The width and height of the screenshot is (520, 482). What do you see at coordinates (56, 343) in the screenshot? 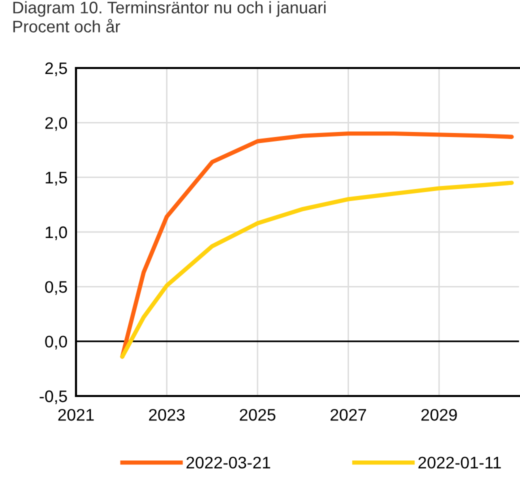
I see `y-tick-label: 0,0` at bounding box center [56, 343].